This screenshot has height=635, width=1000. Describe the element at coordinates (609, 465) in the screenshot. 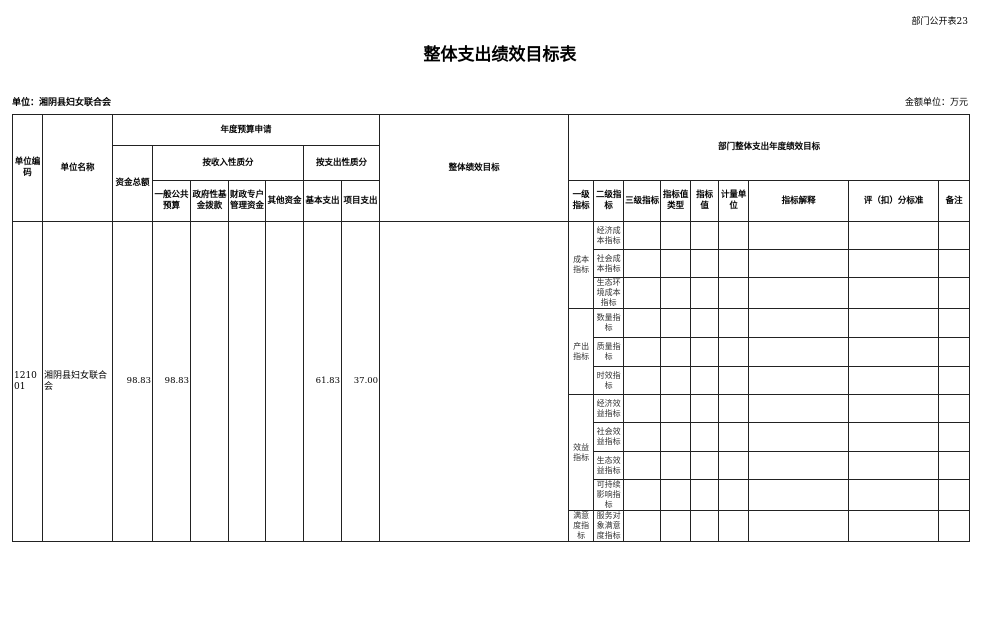

I see `level2-cell: 生态效益指标` at that location.